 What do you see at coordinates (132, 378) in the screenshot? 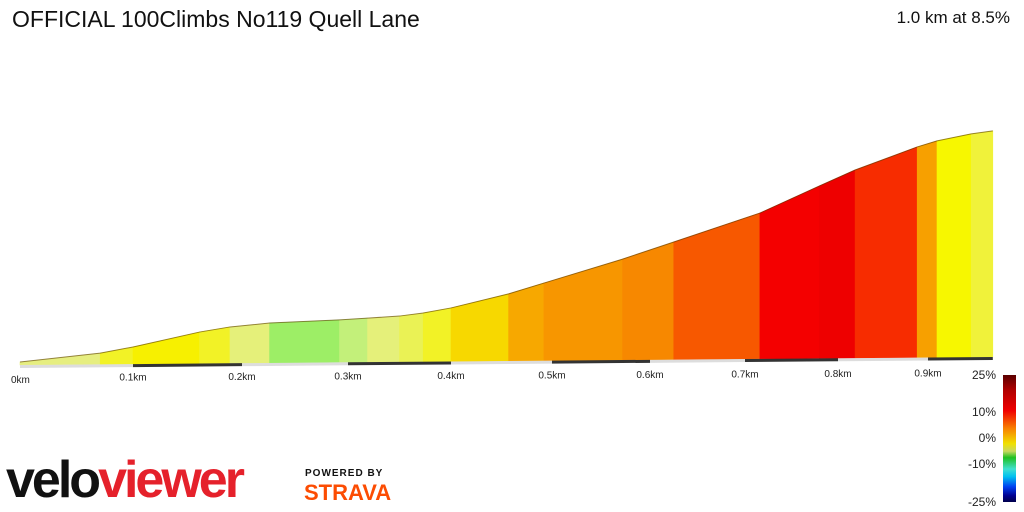
I see `x-tick-label: 0.1km` at bounding box center [132, 378].